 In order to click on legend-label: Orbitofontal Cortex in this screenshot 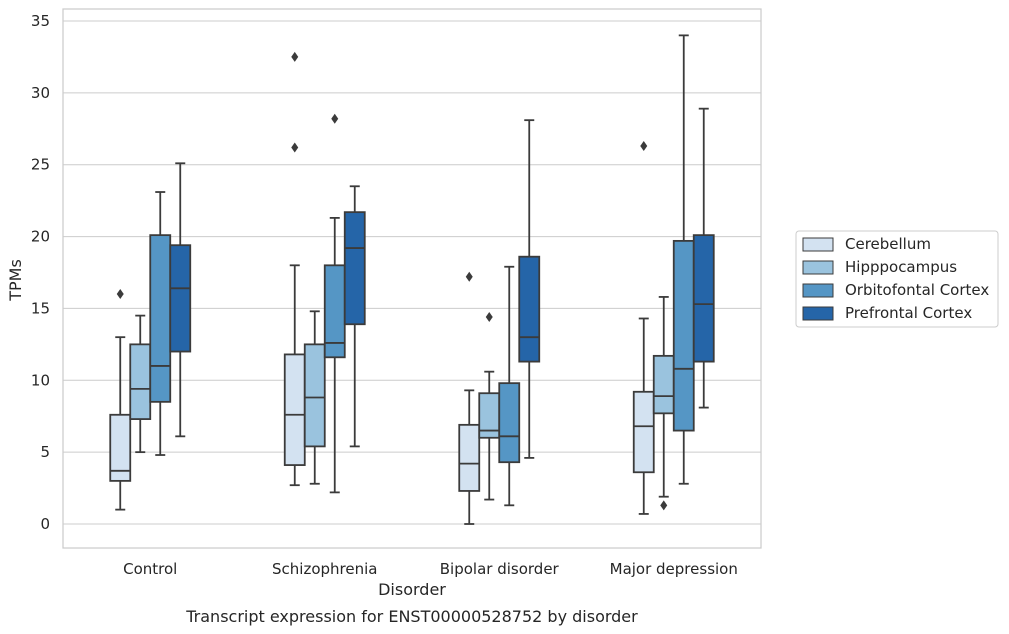, I will do `click(917, 290)`.